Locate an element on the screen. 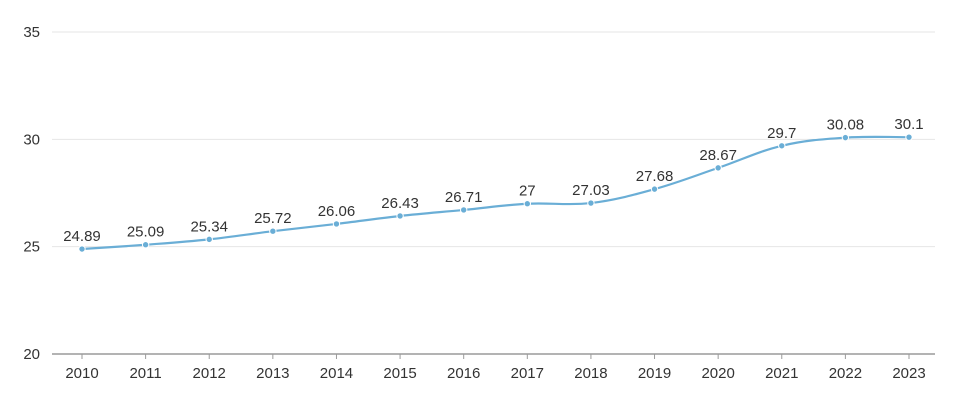  y-tick-label: 20 is located at coordinates (31, 354).